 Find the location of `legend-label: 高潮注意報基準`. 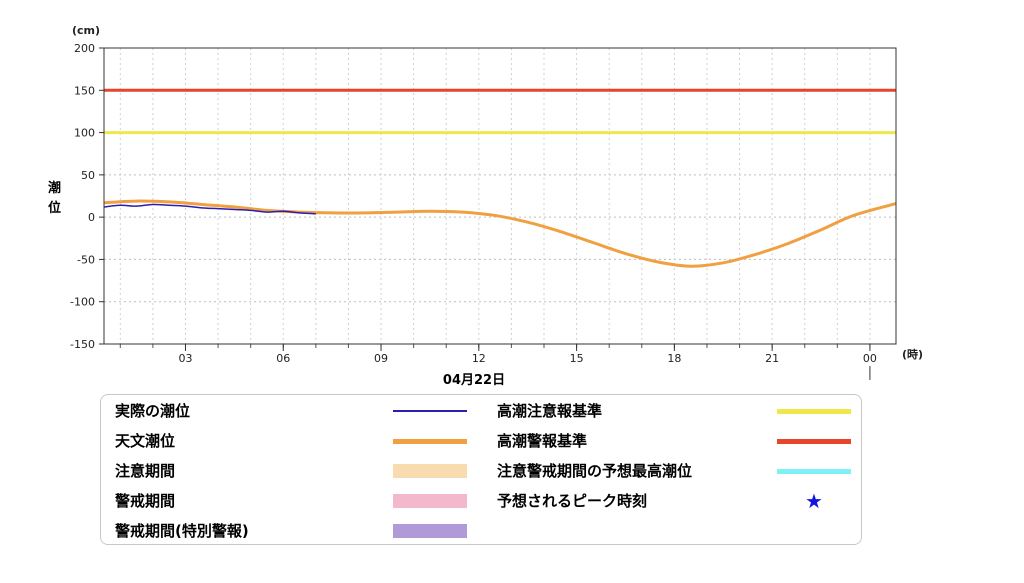

legend-label: 高潮注意報基準 is located at coordinates (550, 411).